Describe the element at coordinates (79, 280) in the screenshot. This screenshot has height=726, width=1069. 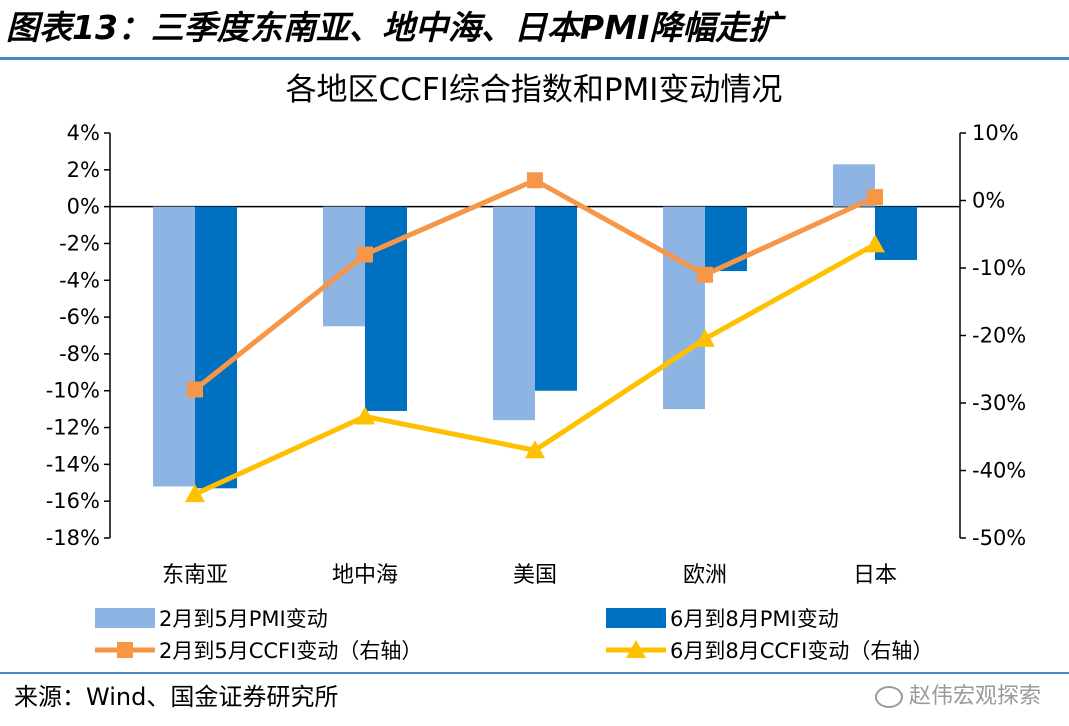
I see `left-tick-label: -4%` at that location.